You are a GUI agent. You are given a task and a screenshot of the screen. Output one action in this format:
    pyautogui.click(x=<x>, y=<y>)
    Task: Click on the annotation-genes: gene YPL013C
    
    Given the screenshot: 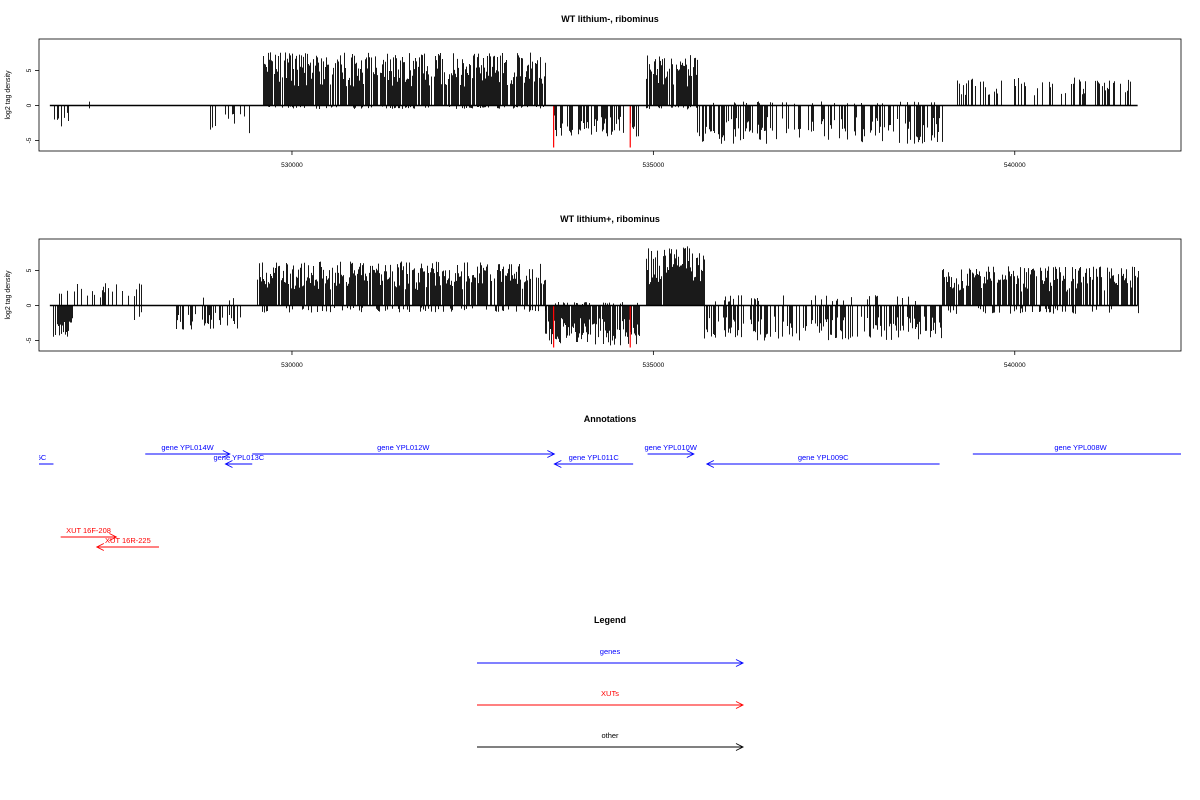 What is the action you would take?
    pyautogui.click(x=239, y=460)
    